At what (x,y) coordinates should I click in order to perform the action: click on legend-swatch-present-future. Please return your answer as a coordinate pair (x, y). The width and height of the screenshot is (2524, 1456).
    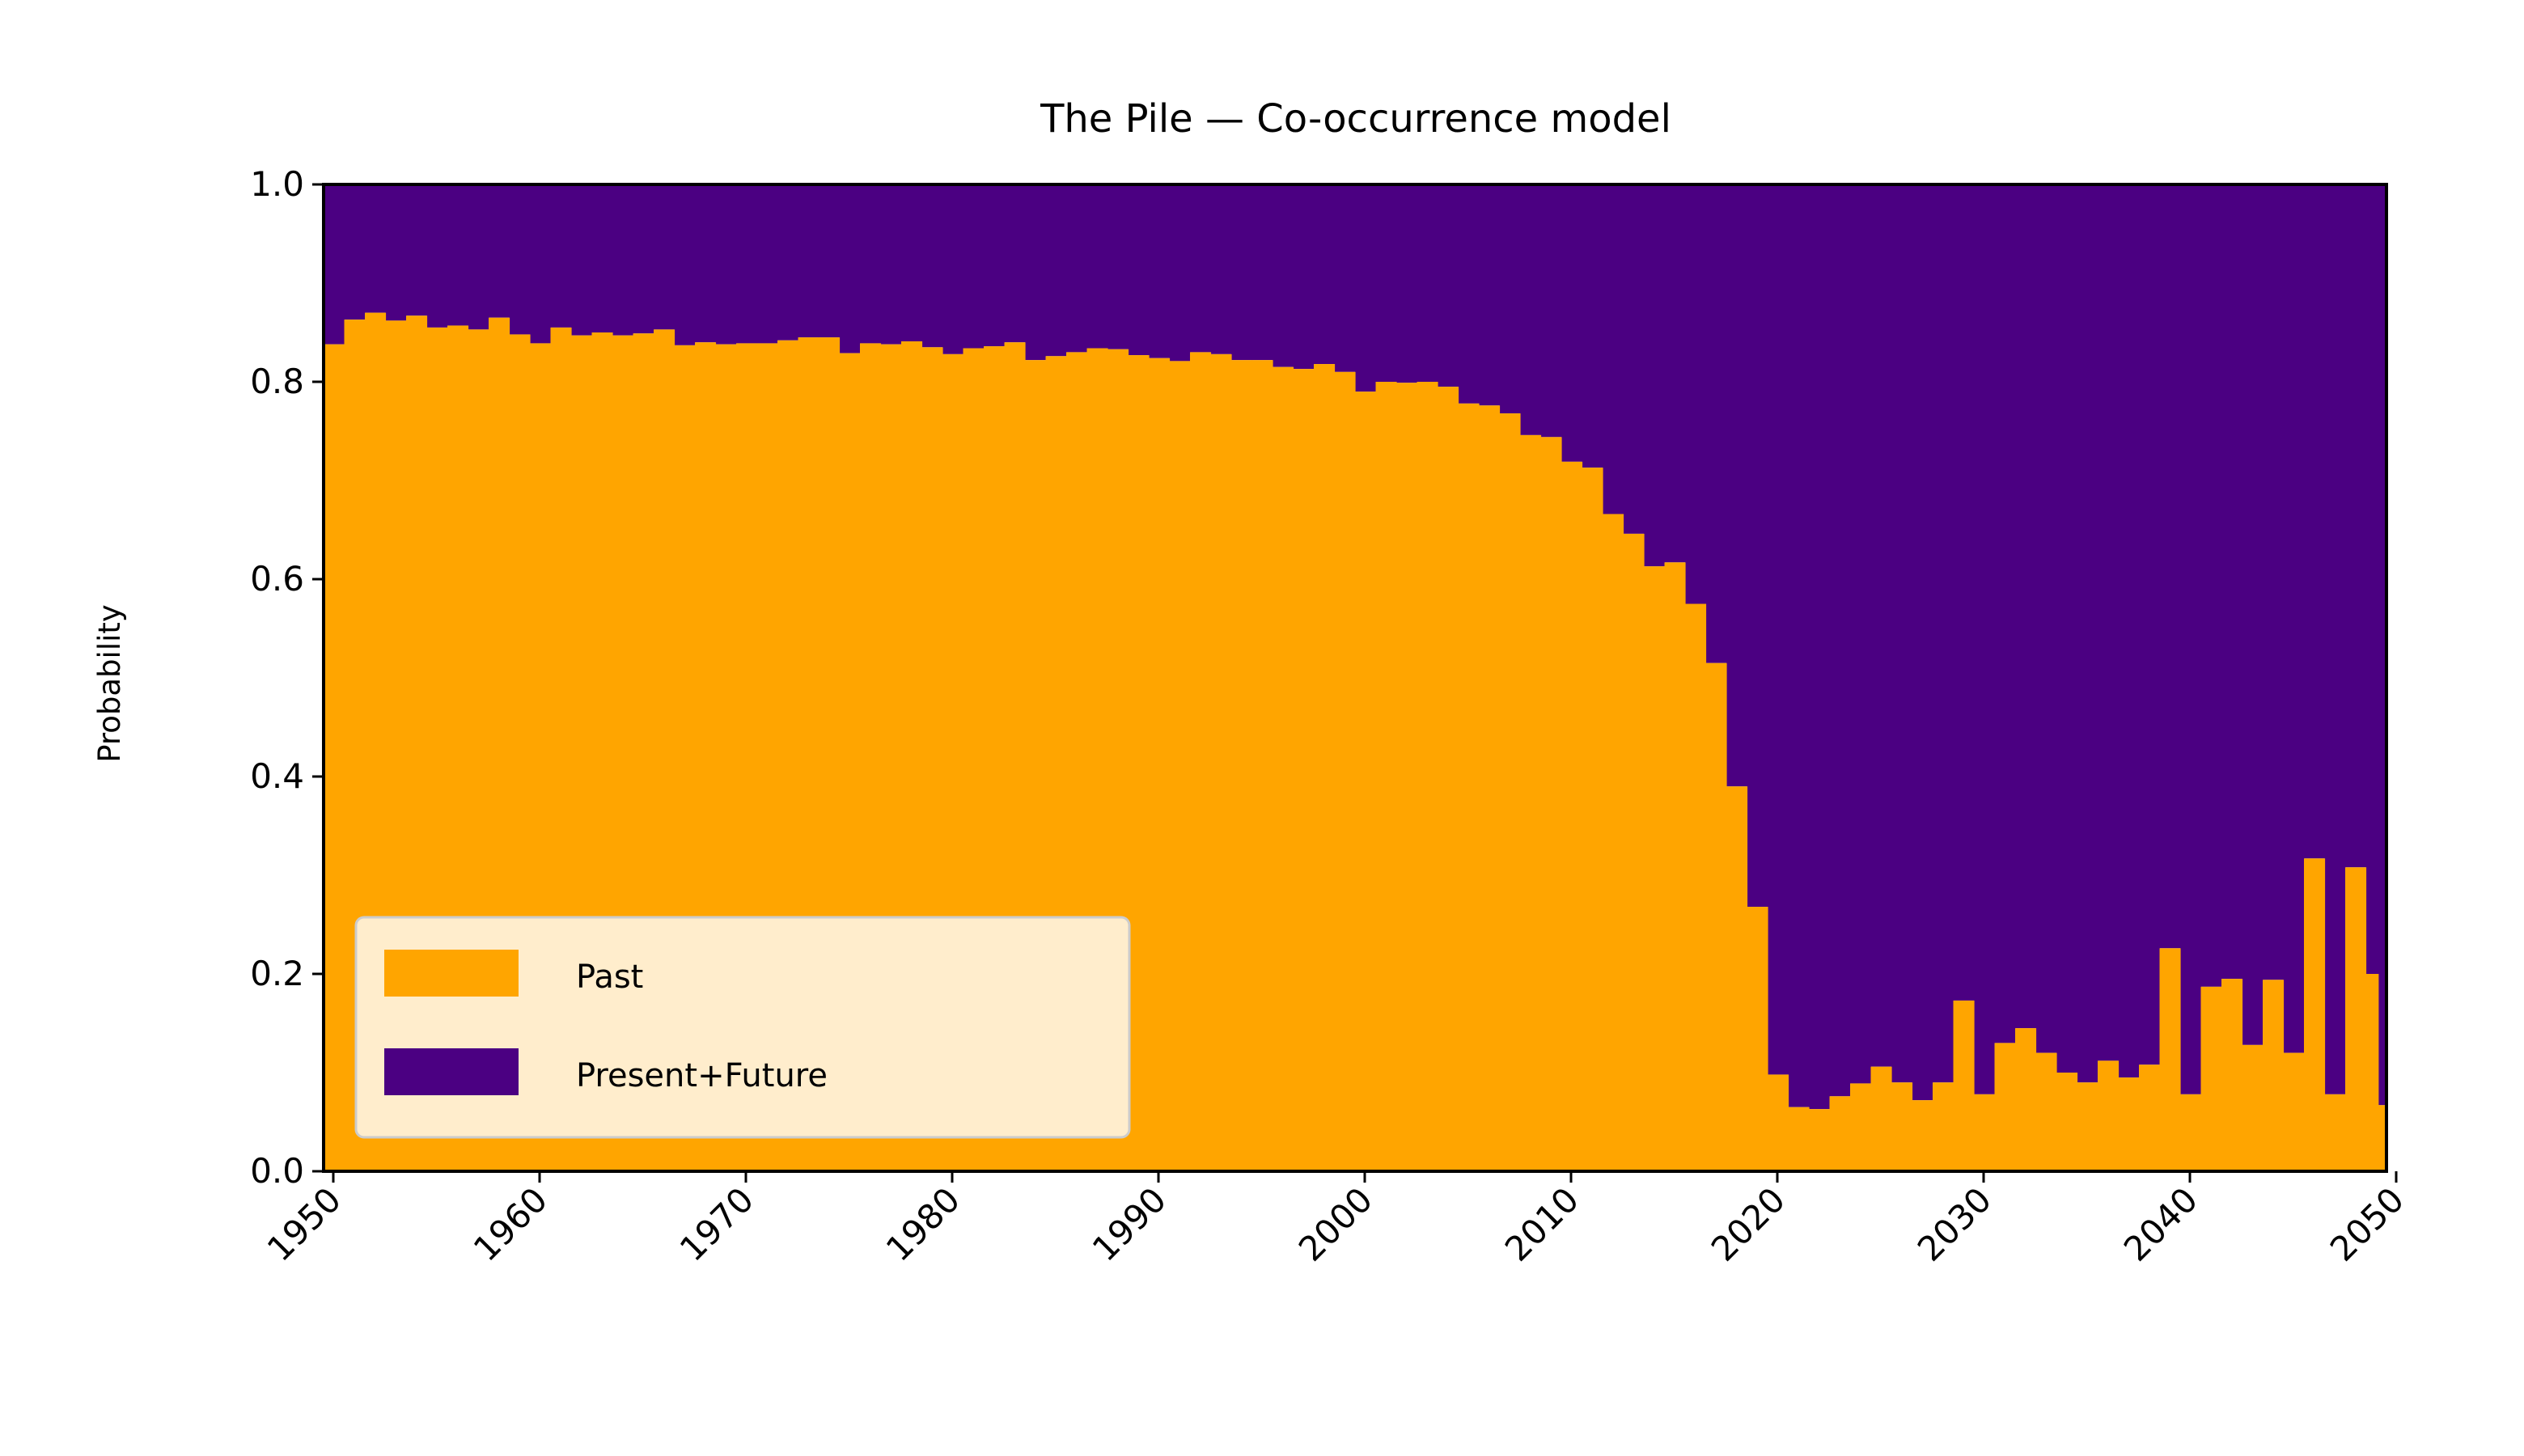
    Looking at the image, I should click on (451, 1071).